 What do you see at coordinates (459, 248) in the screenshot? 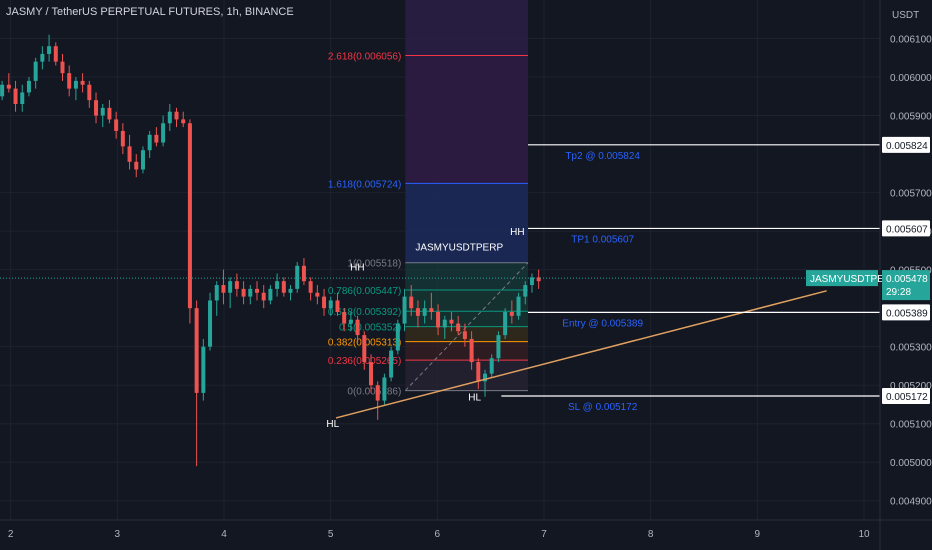
I see `fib-box-label: JASMYUSDTPERP` at bounding box center [459, 248].